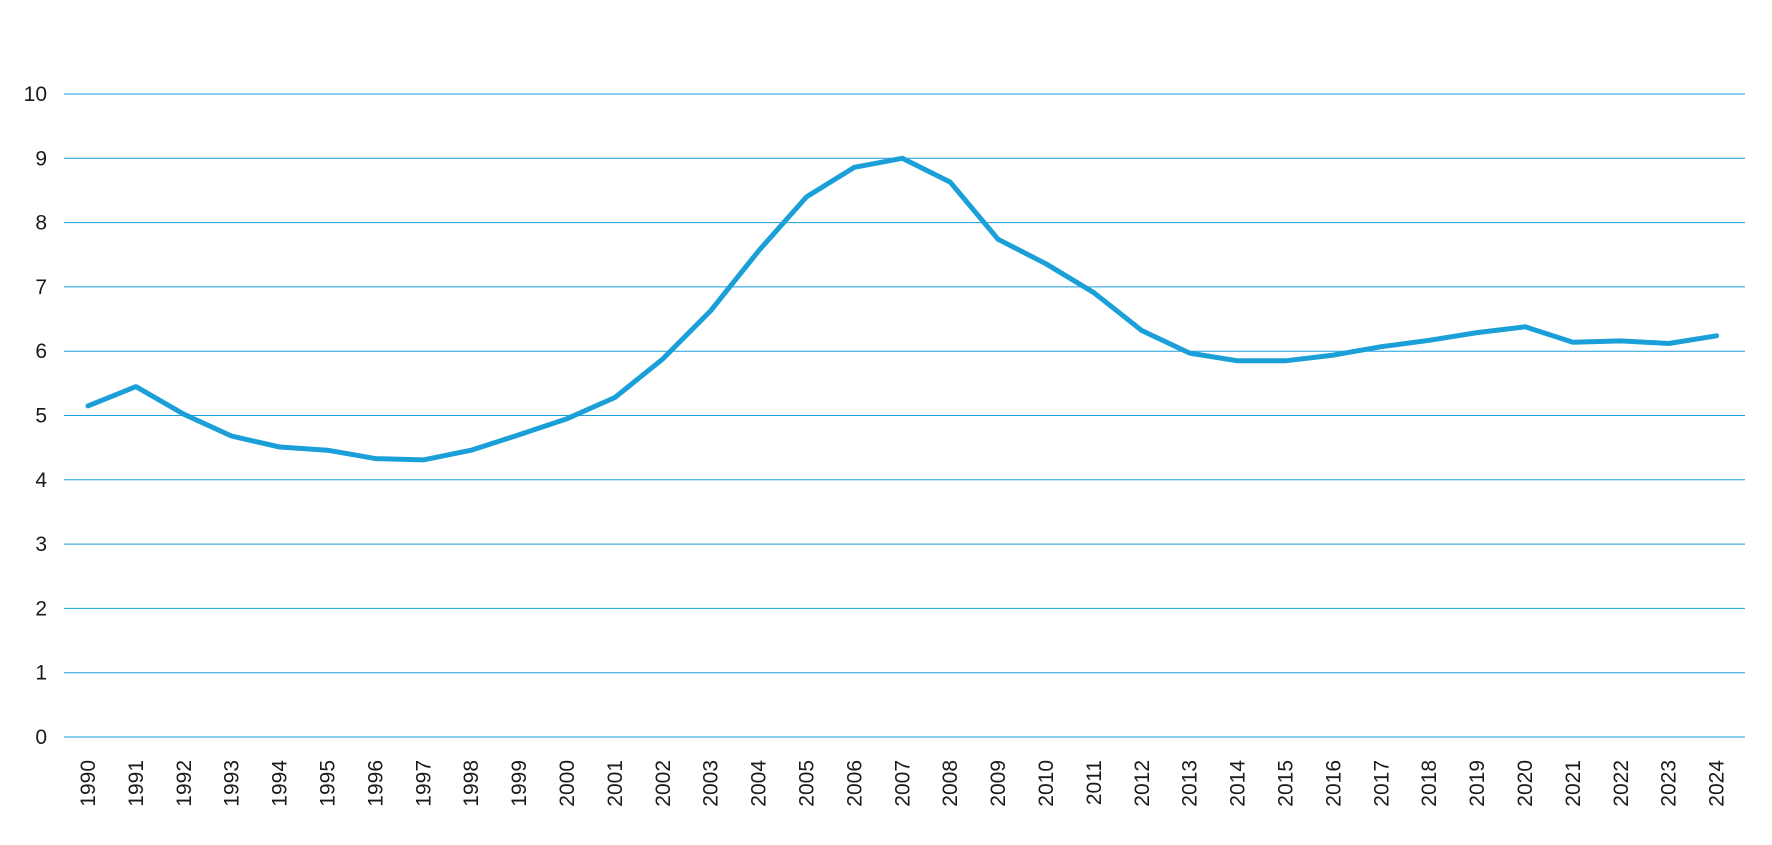 The height and width of the screenshot is (845, 1772). What do you see at coordinates (41, 544) in the screenshot?
I see `y-tick-label: 3` at bounding box center [41, 544].